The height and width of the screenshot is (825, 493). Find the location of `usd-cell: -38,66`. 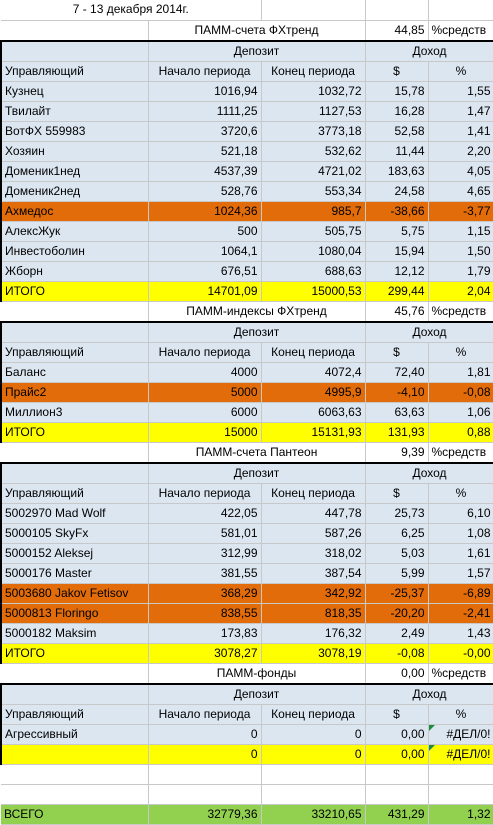

usd-cell: -38,66 is located at coordinates (397, 211).